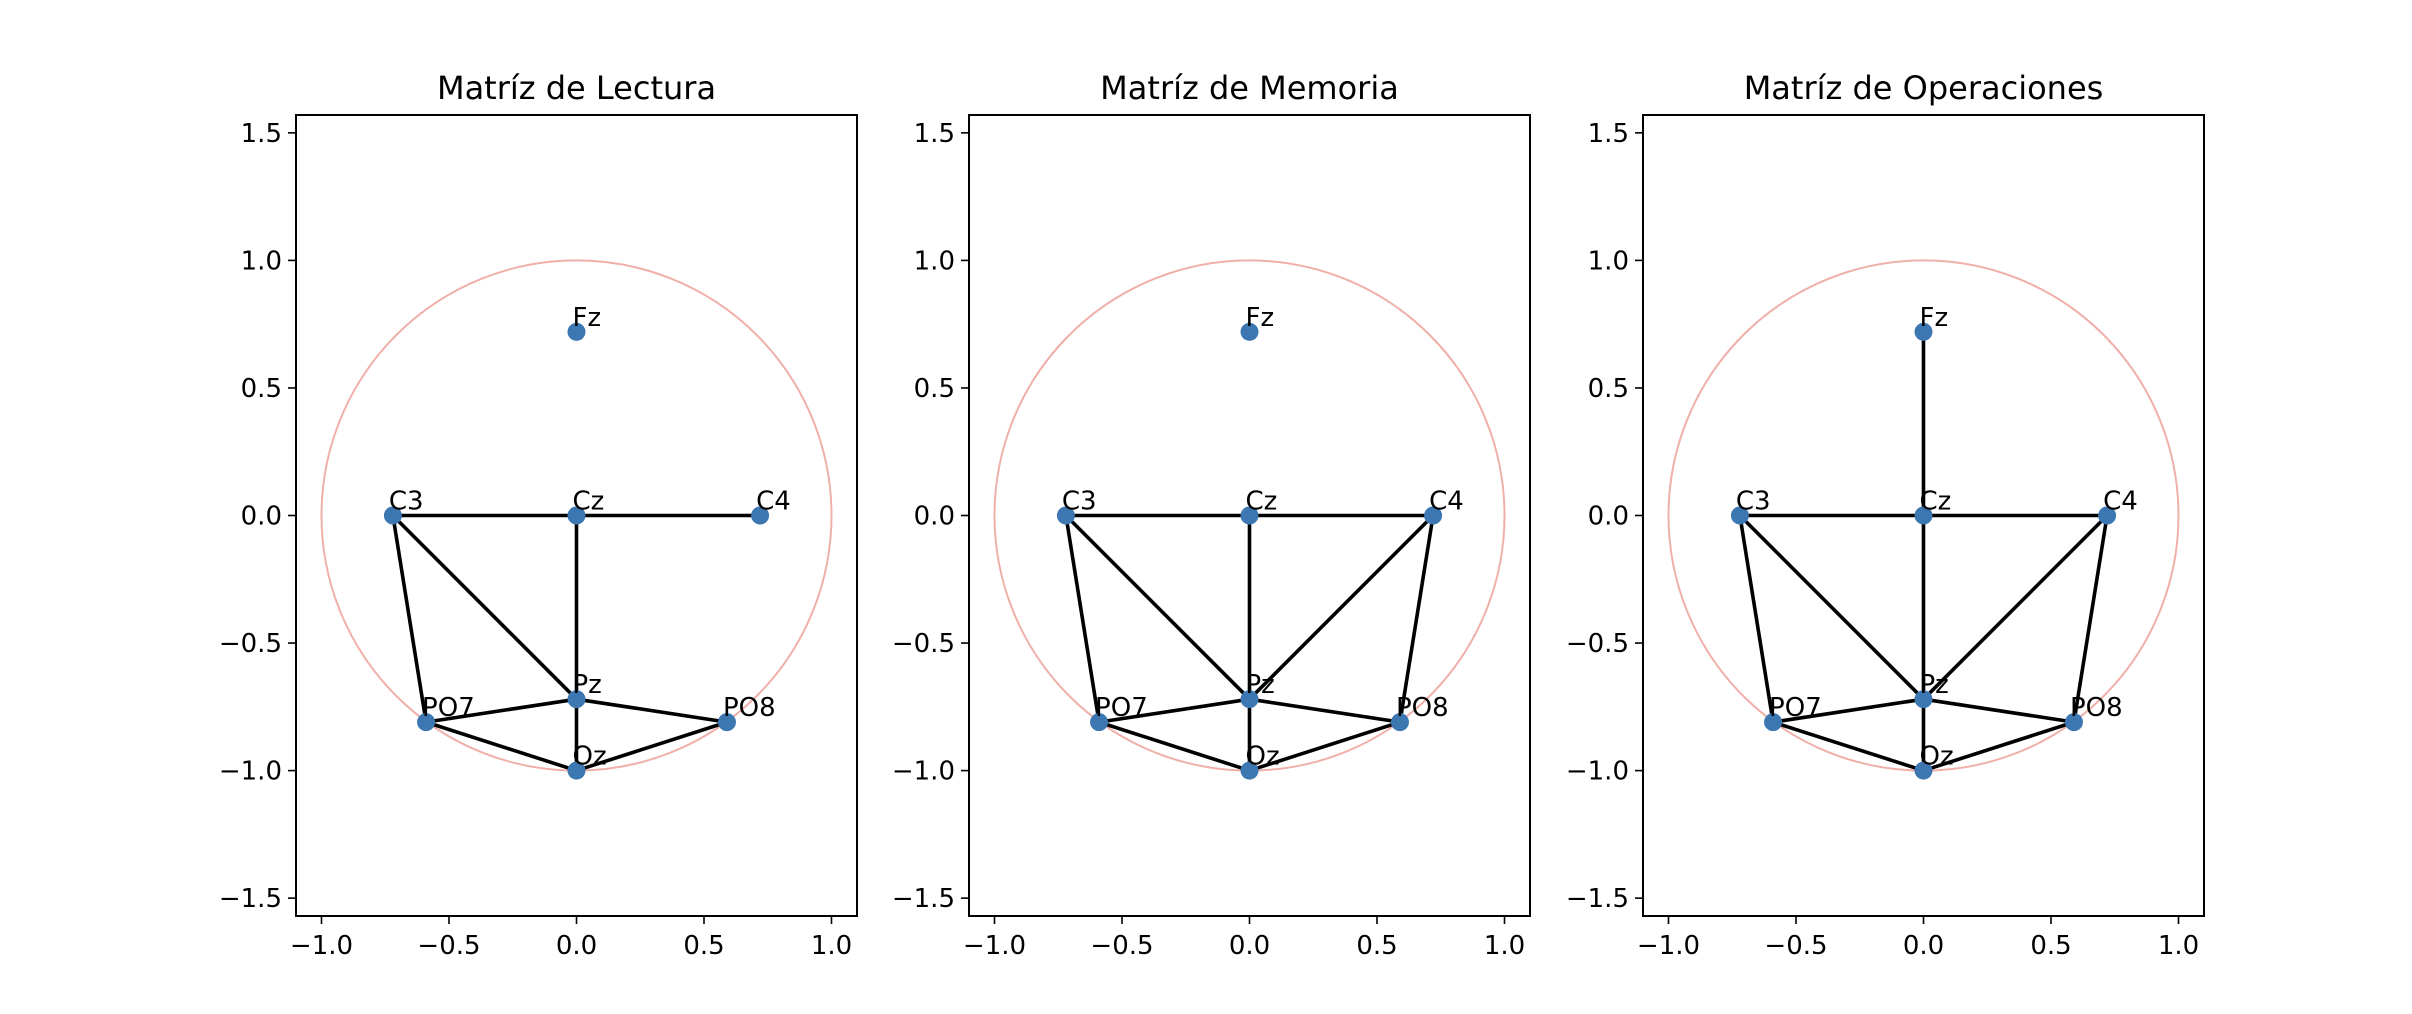 This screenshot has width=2412, height=1014. What do you see at coordinates (576, 699) in the screenshot?
I see `node-pz` at bounding box center [576, 699].